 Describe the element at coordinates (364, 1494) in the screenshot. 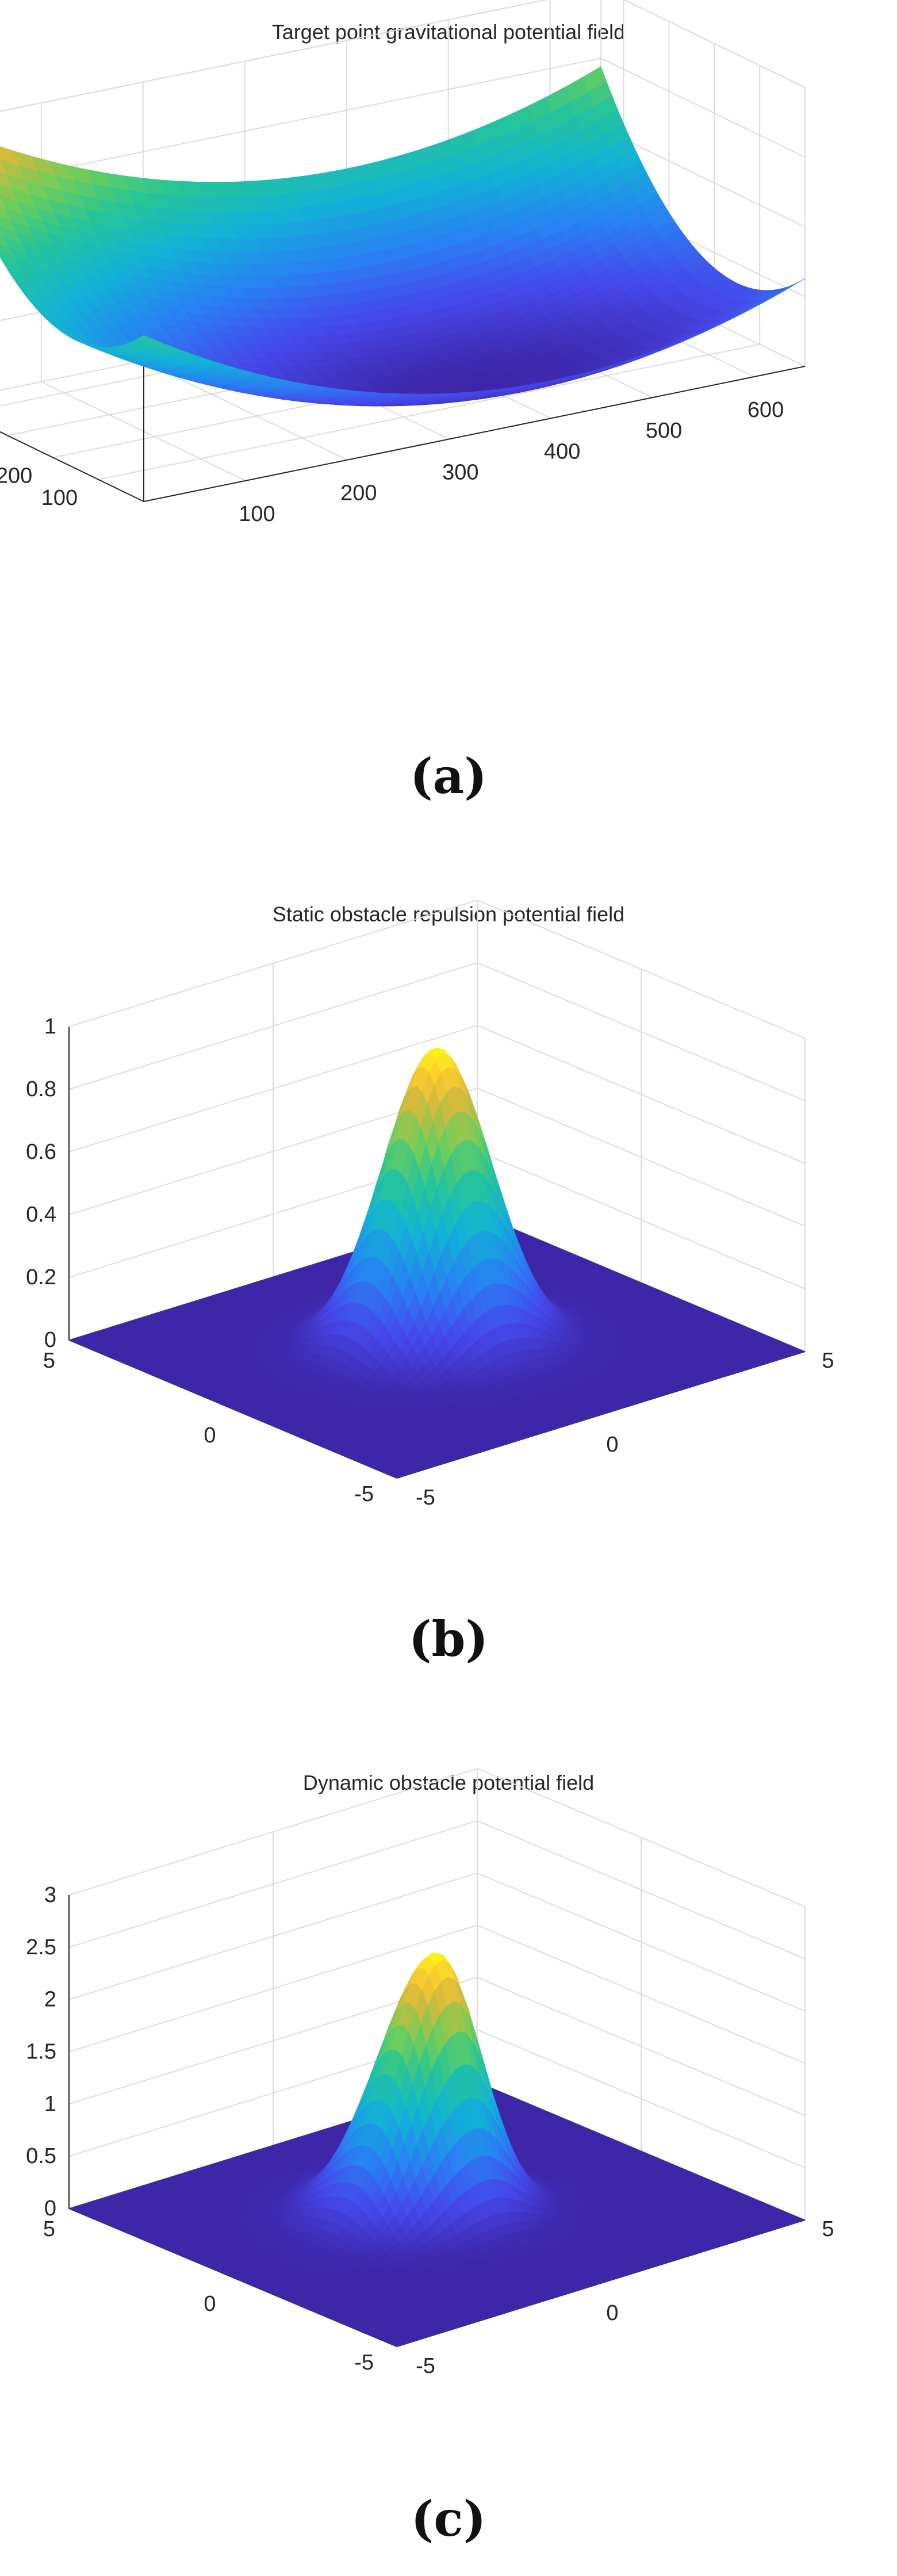

I see `y-tick-label: -5` at that location.